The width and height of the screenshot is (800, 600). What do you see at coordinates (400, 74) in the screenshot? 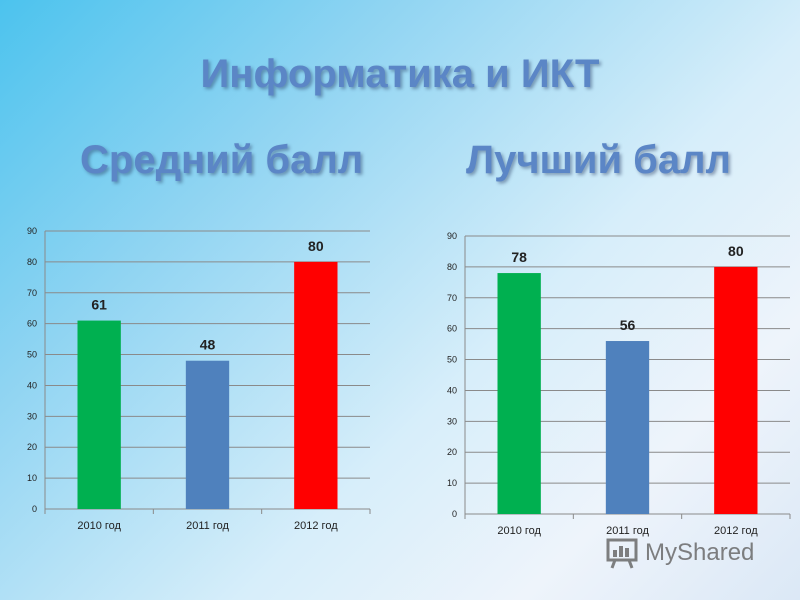
I see `page-title: Информатика и ИКТ` at bounding box center [400, 74].